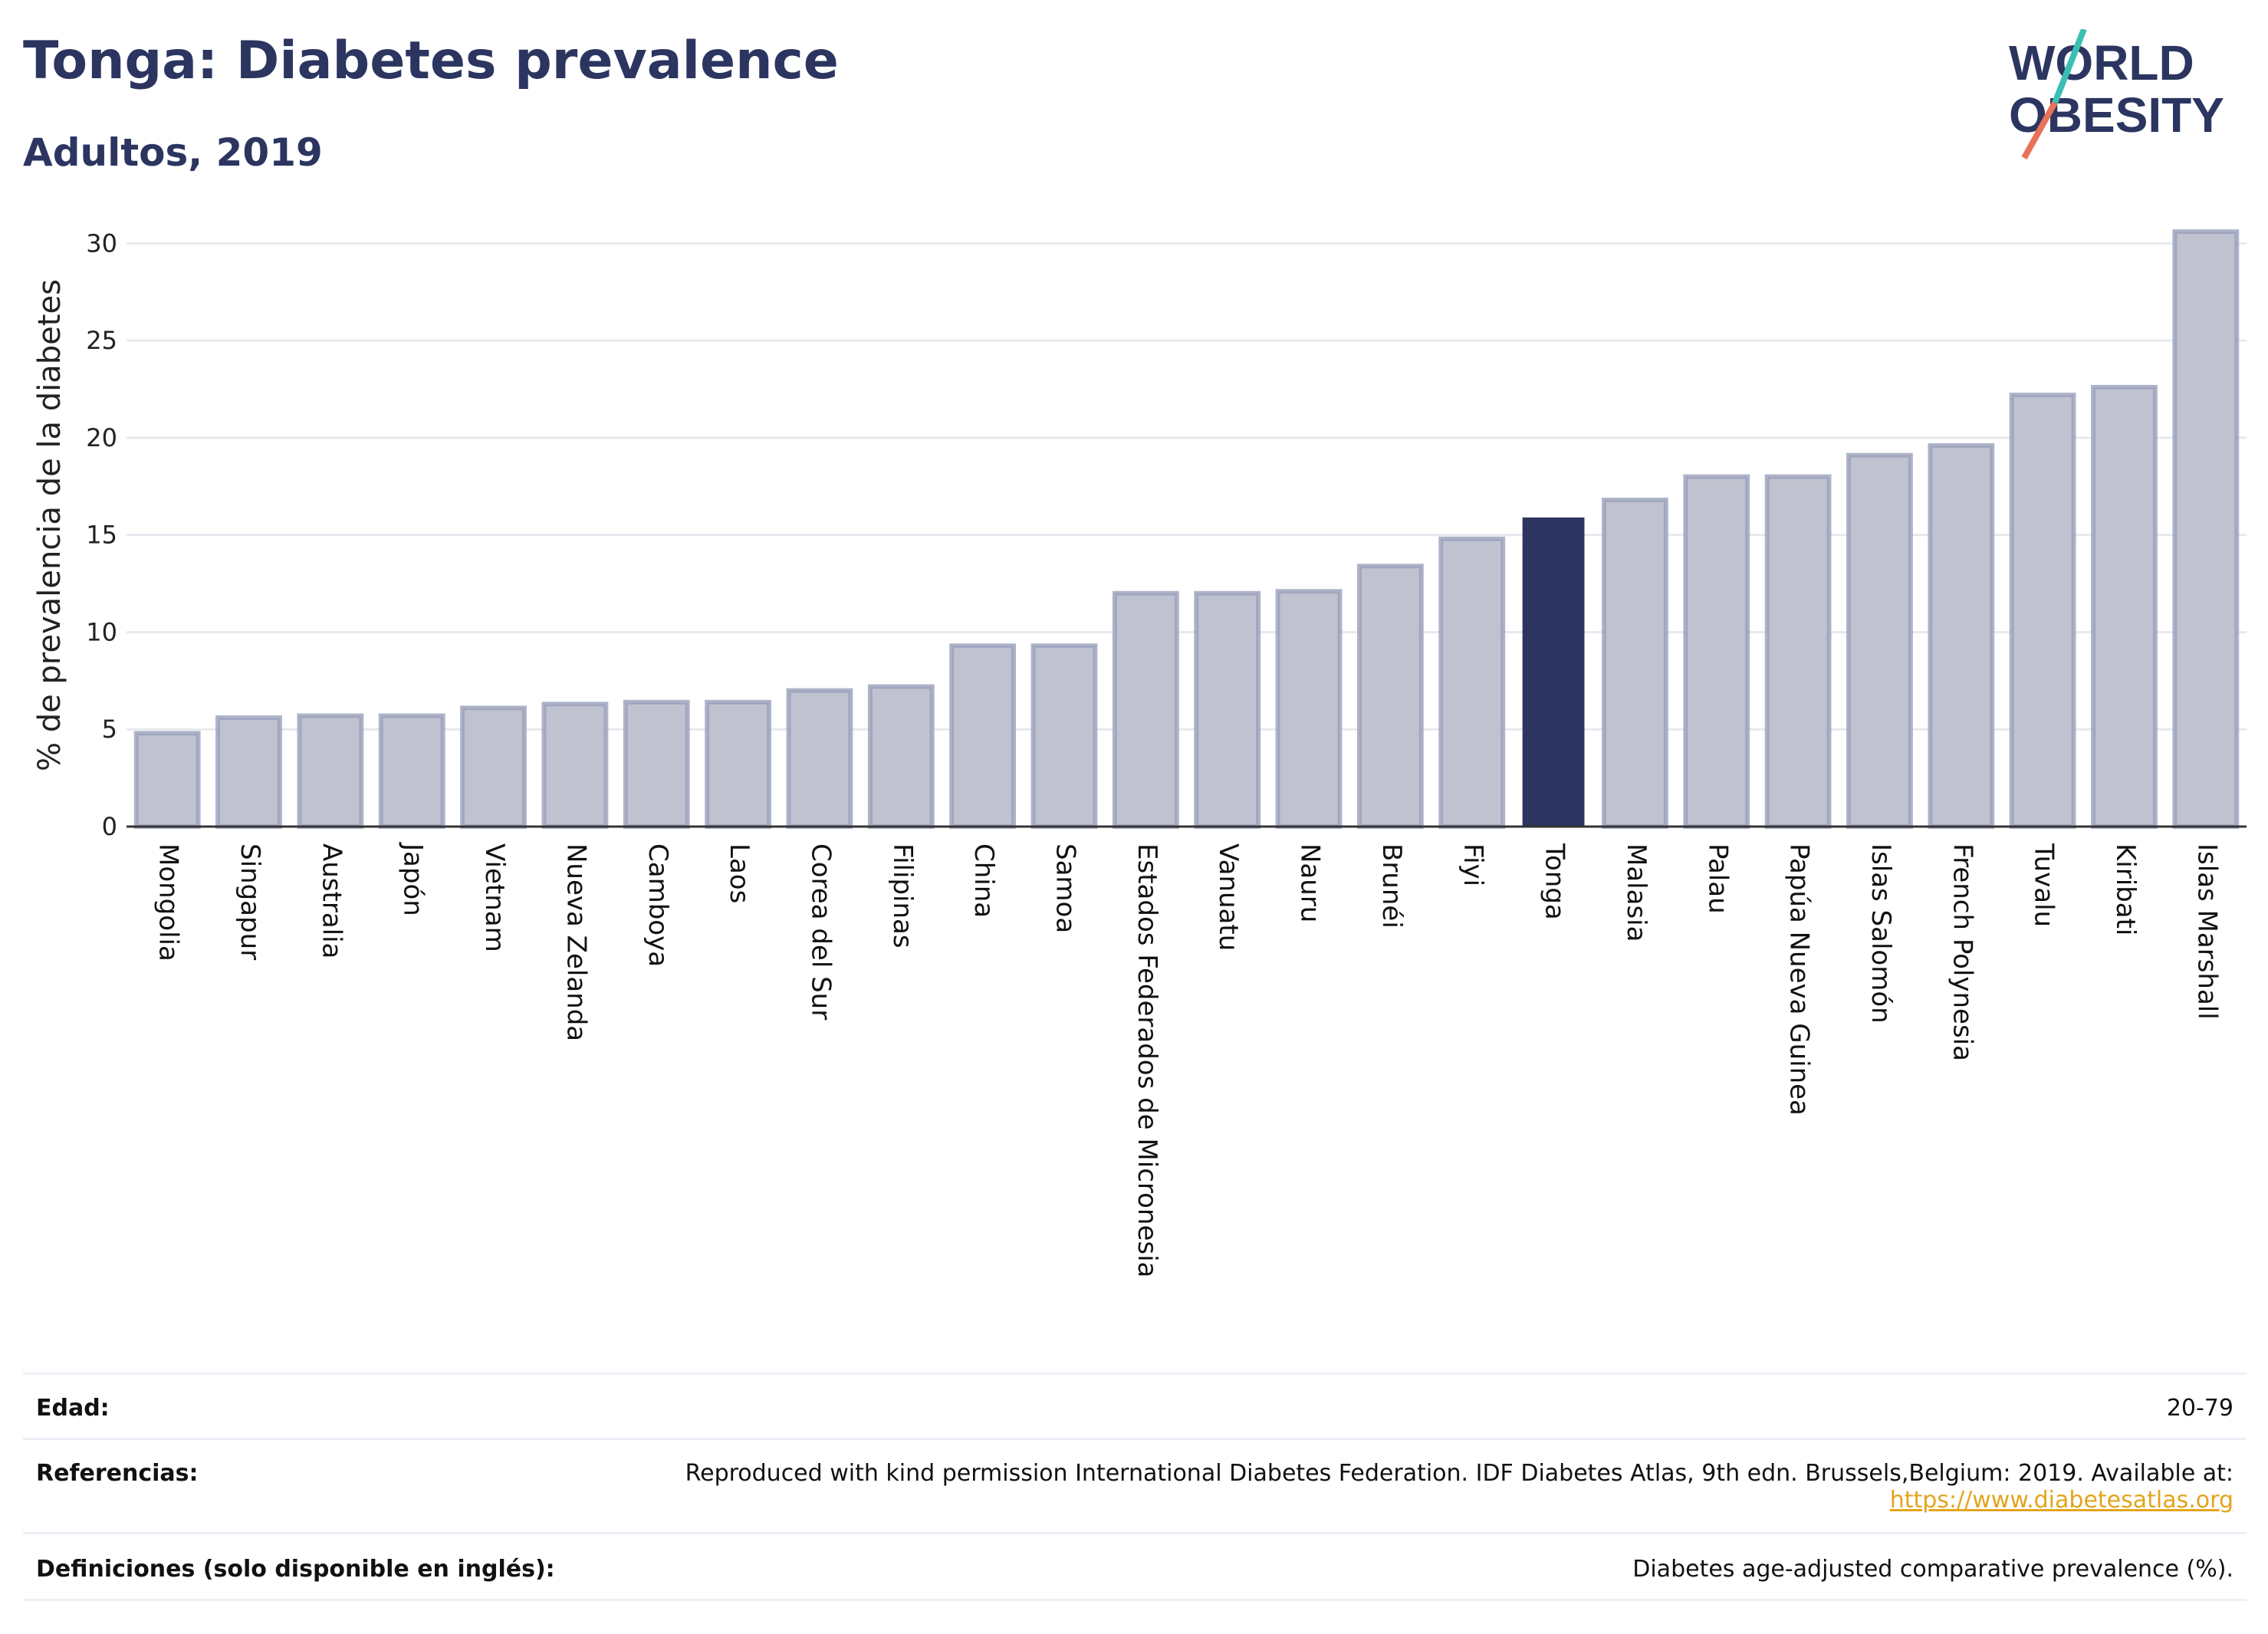 The image size is (2268, 1634). I want to click on x-tick-label: Laos, so click(739, 873).